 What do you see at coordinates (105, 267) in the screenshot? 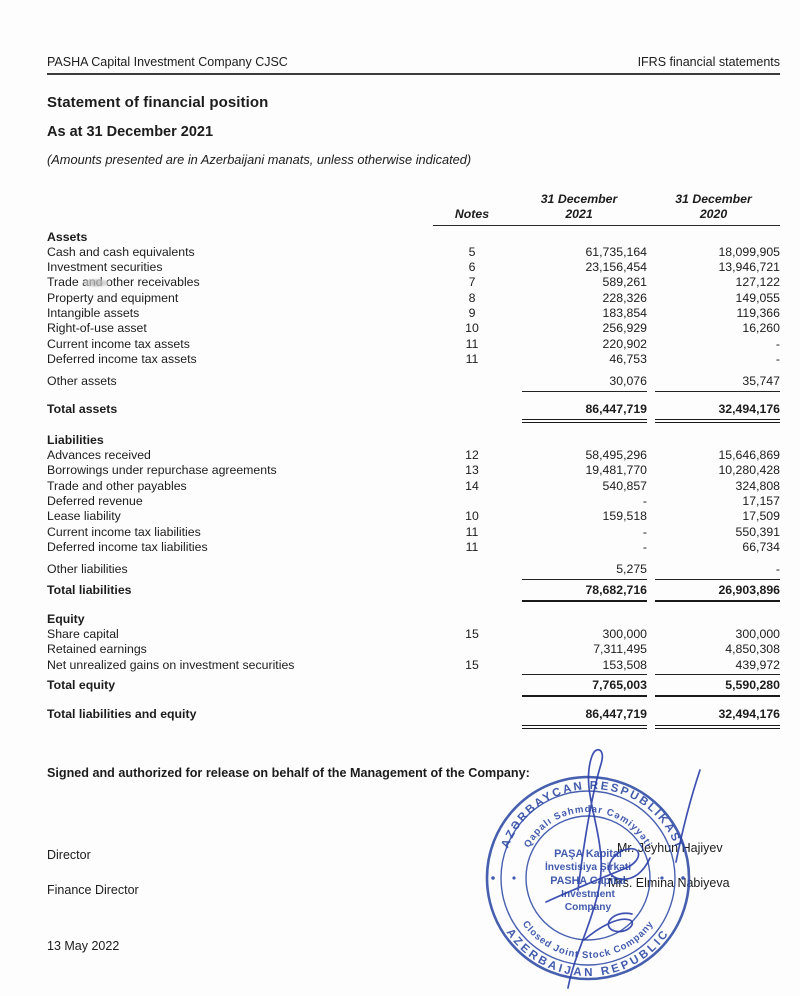
I see `row-label: Investment securities` at bounding box center [105, 267].